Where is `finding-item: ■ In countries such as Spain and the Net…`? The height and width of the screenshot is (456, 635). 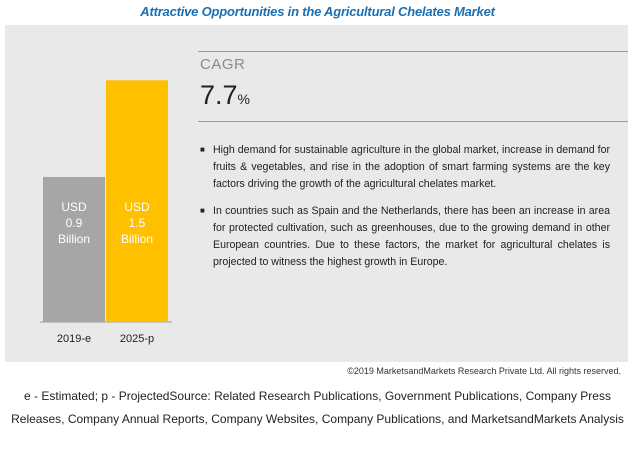 finding-item: ■ In countries such as Spain and the Net… is located at coordinates (405, 236).